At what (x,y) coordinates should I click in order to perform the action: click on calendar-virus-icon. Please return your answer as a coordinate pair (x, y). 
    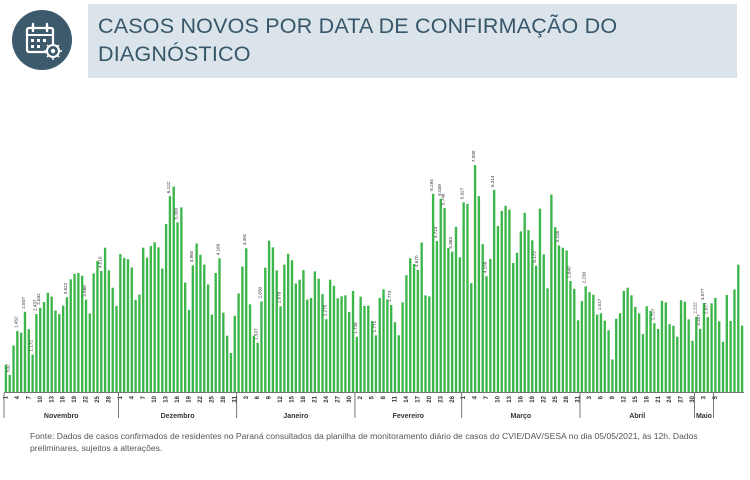
    Looking at the image, I should click on (43, 41).